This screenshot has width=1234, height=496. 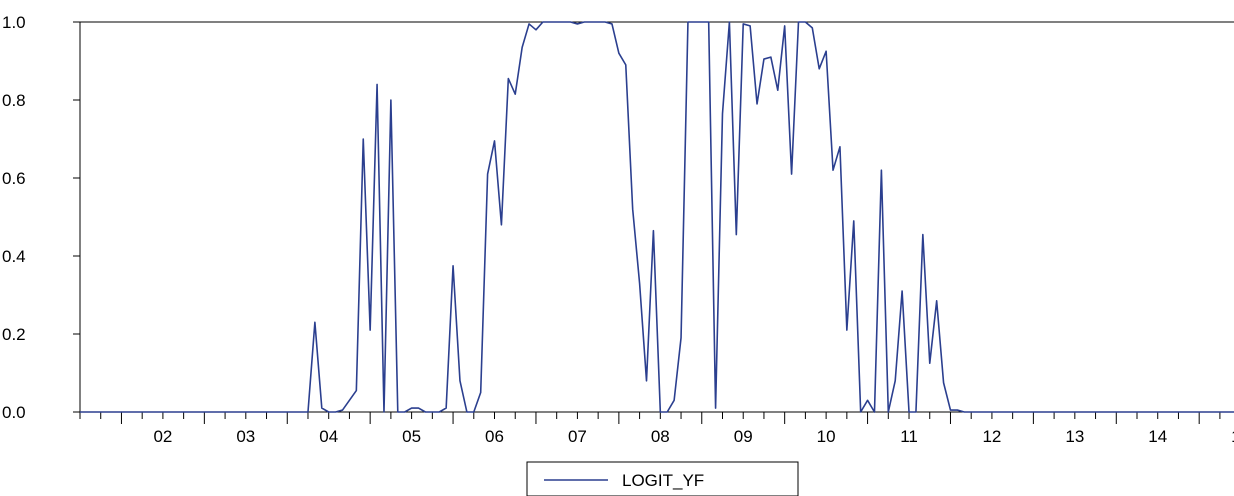 I want to click on legend: LOGIT_YF, so click(x=662, y=478).